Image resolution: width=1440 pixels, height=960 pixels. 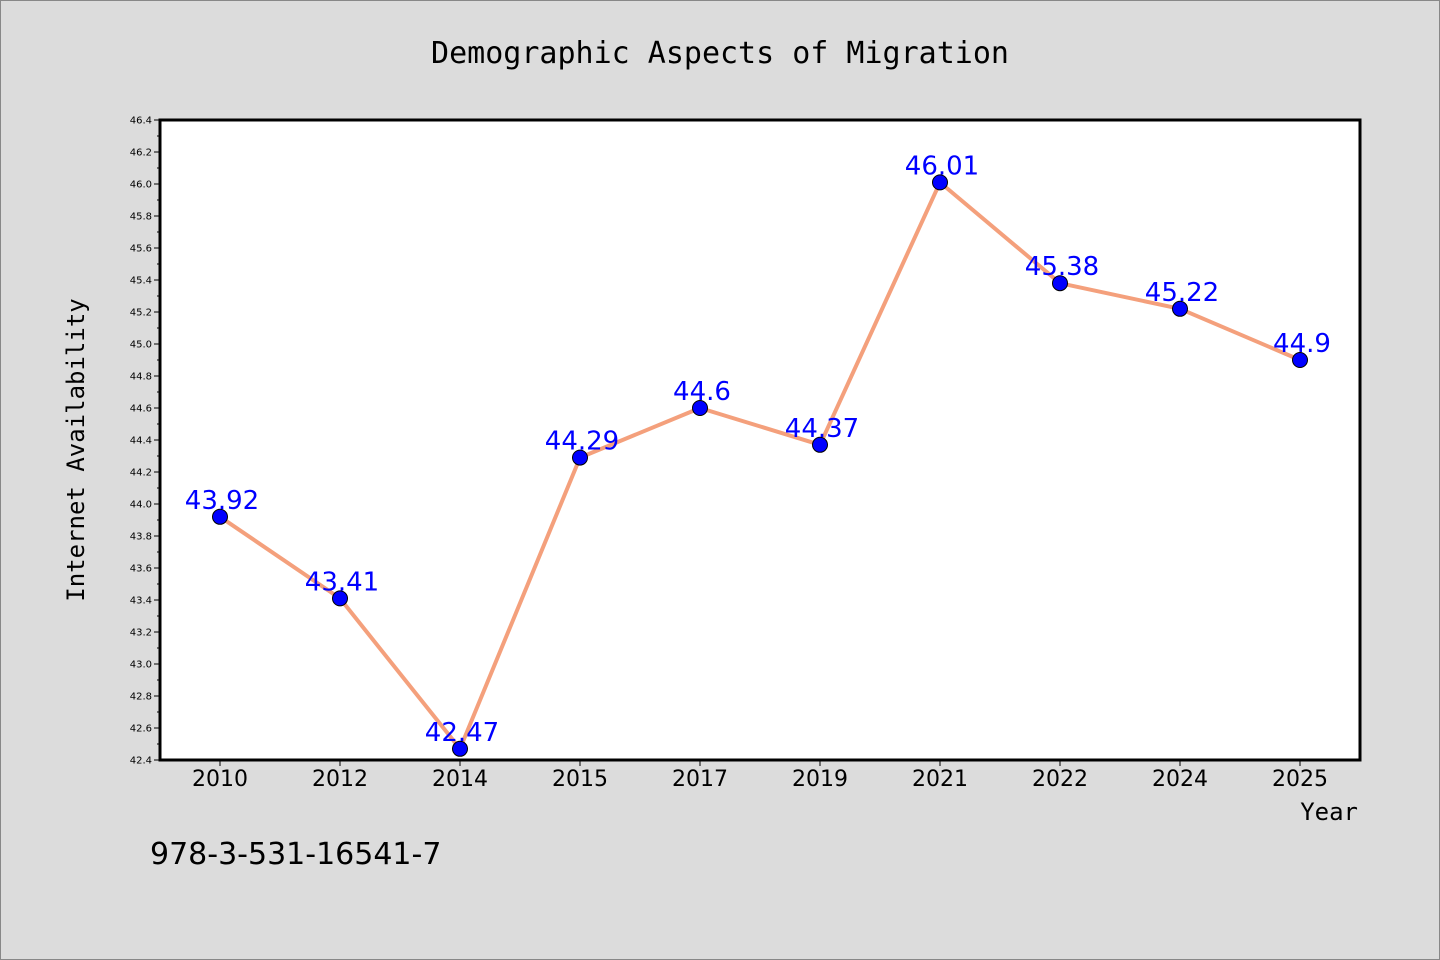 I want to click on x-tick-label: 2021, so click(x=940, y=779).